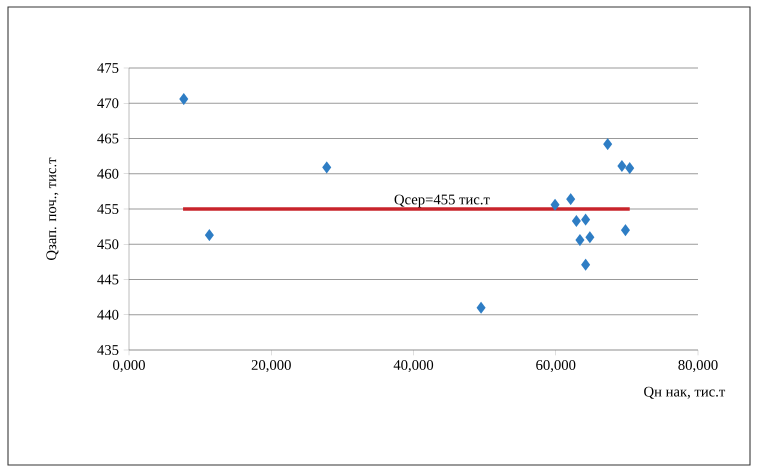  What do you see at coordinates (271, 366) in the screenshot?
I see `x-tick-label: 20,000` at bounding box center [271, 366].